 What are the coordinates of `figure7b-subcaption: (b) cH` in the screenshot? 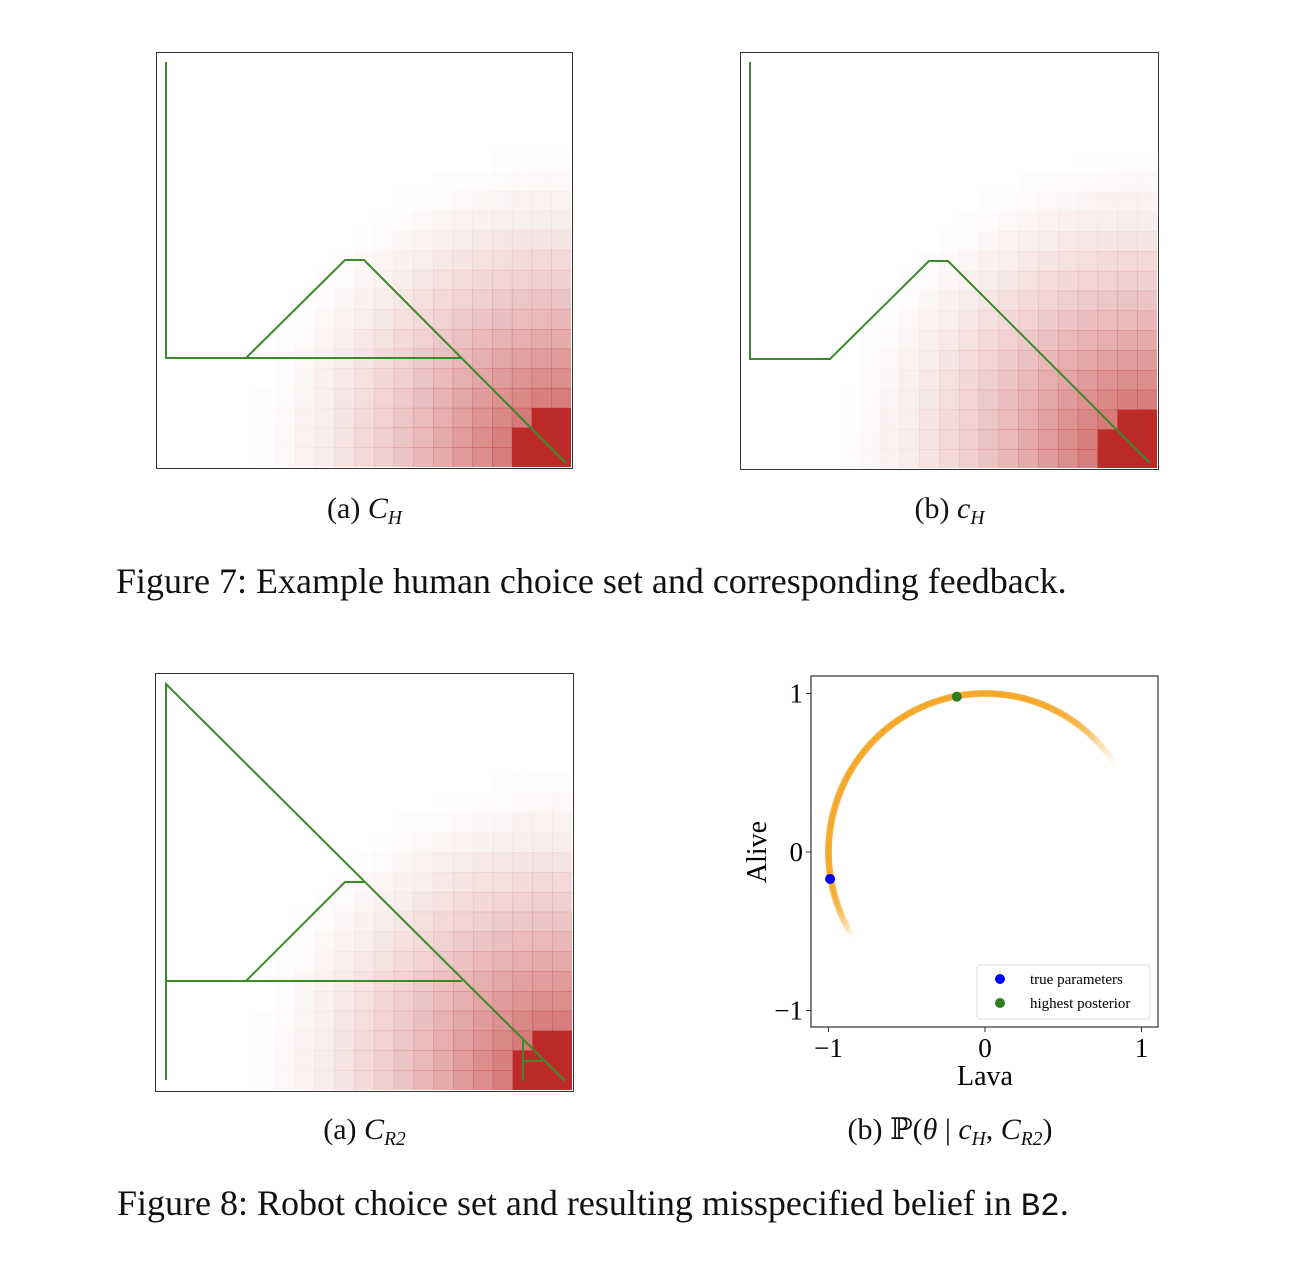 It's located at (949, 510).